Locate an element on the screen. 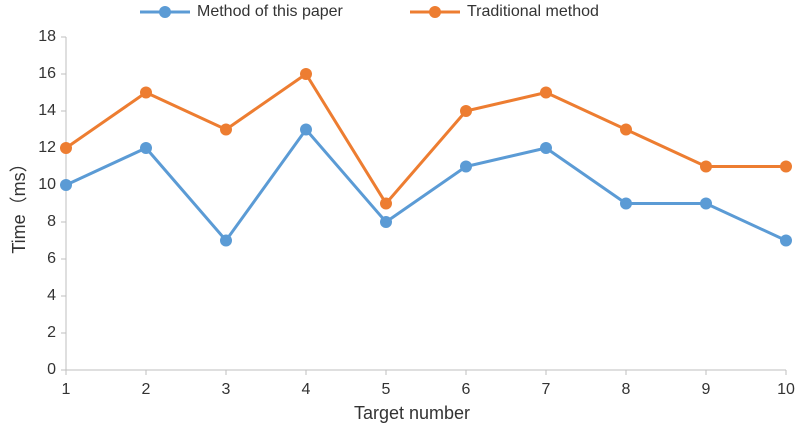 This screenshot has height=434, width=800. x-tick-label: 9 is located at coordinates (706, 389).